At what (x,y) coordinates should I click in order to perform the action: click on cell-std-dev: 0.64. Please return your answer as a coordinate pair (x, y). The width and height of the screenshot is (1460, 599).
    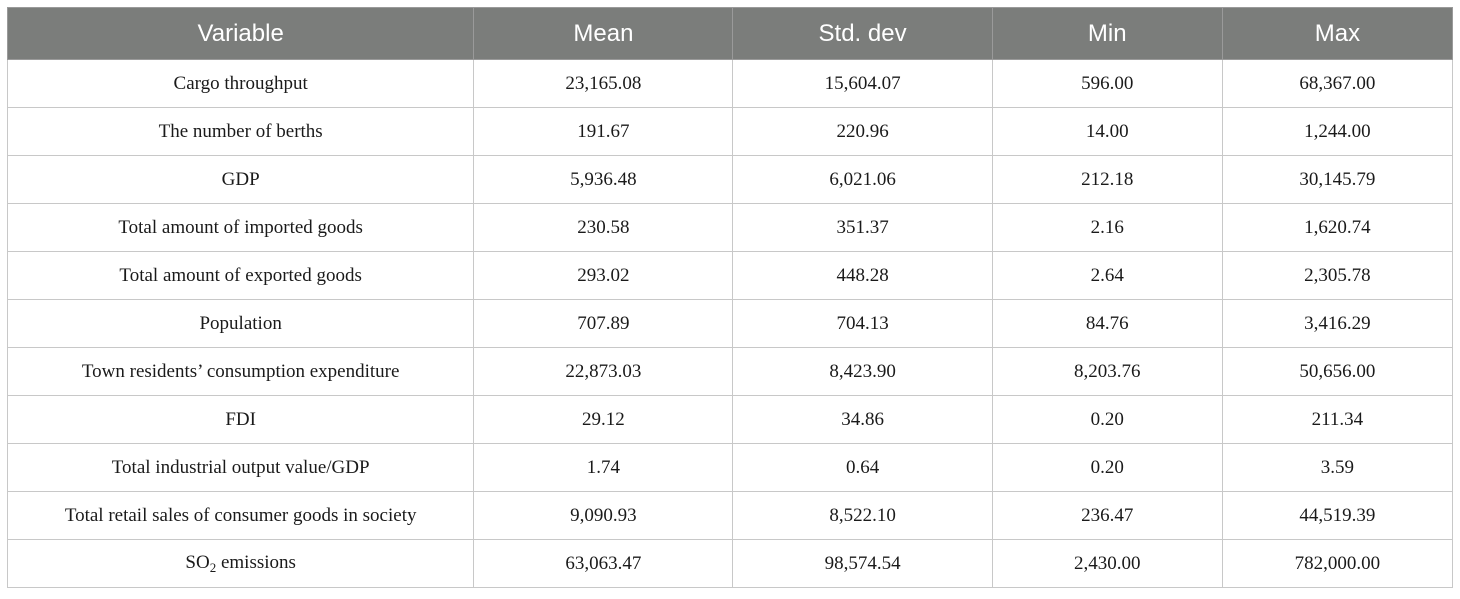
    Looking at the image, I should click on (862, 467).